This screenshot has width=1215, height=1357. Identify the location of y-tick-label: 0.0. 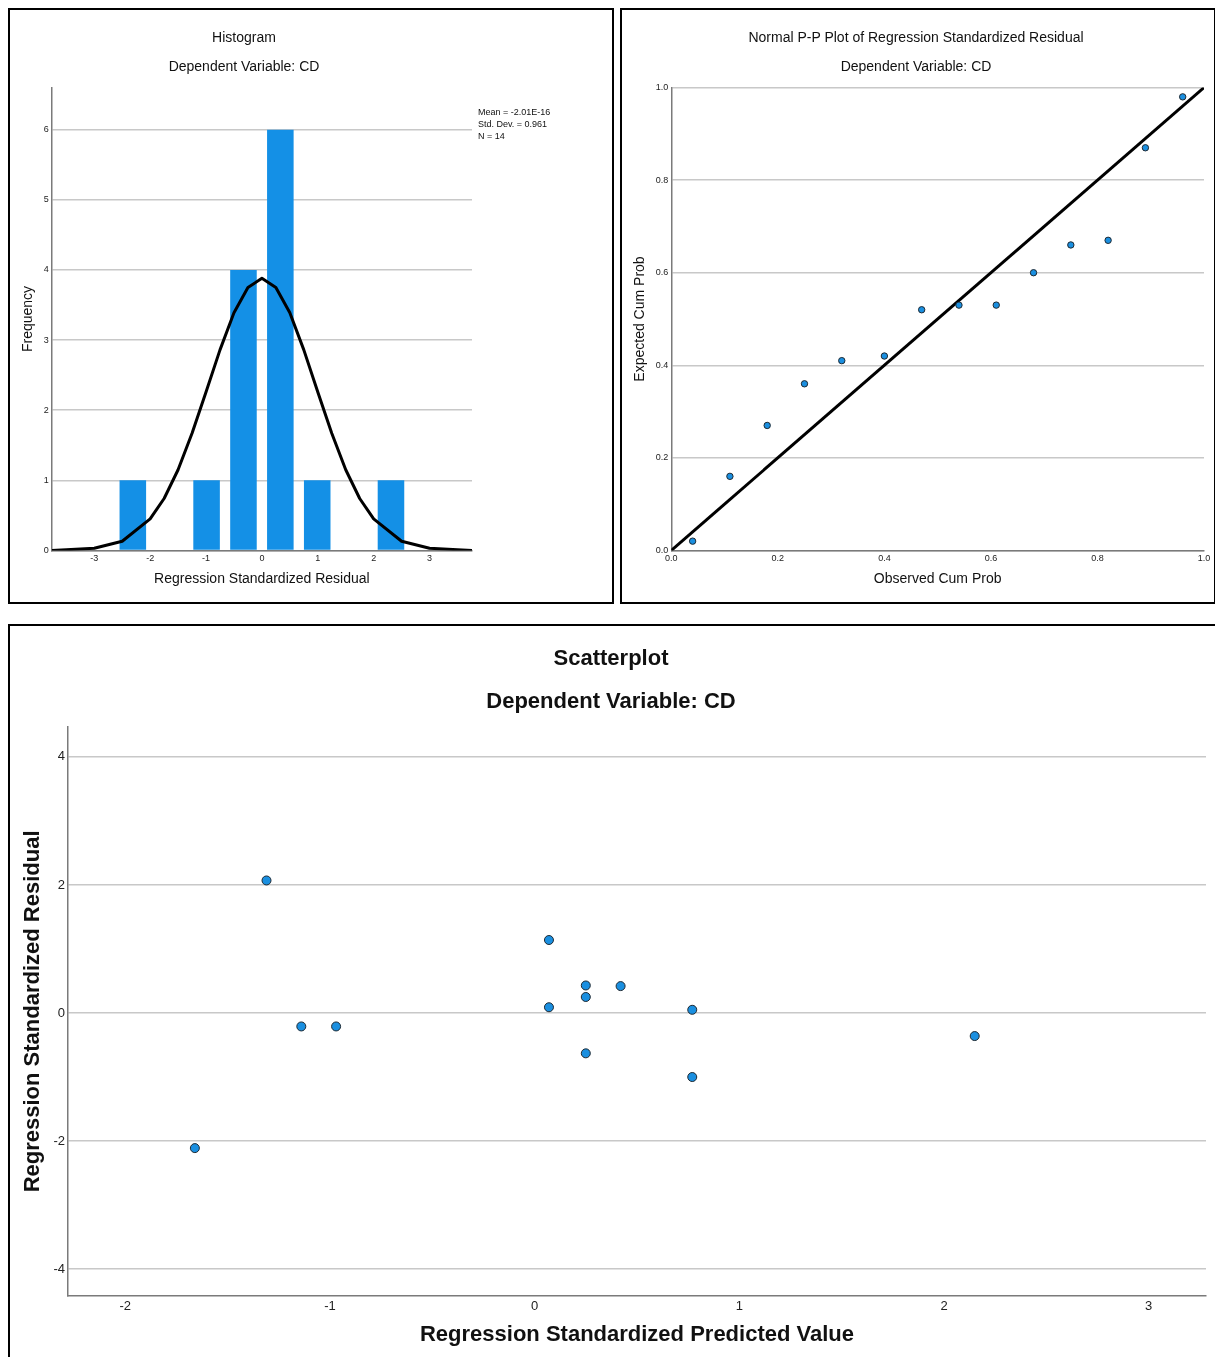
(662, 549).